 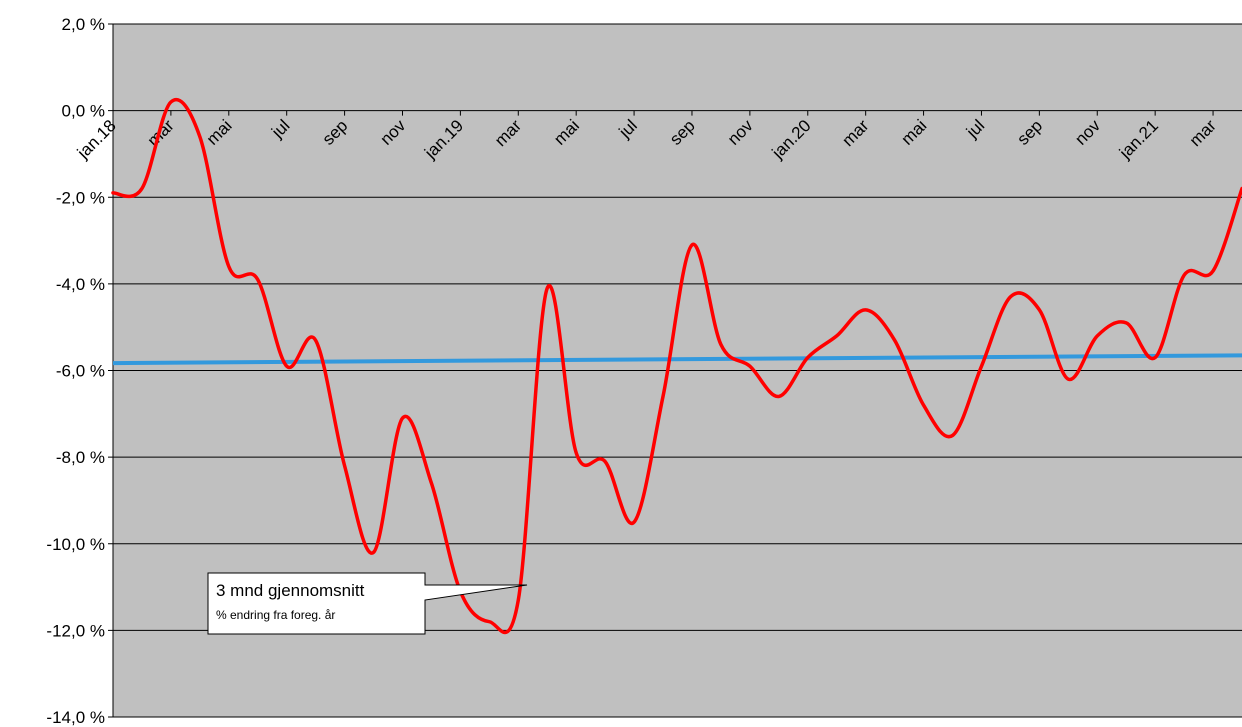 I want to click on y-tick-label: -6,0 %, so click(x=80, y=371).